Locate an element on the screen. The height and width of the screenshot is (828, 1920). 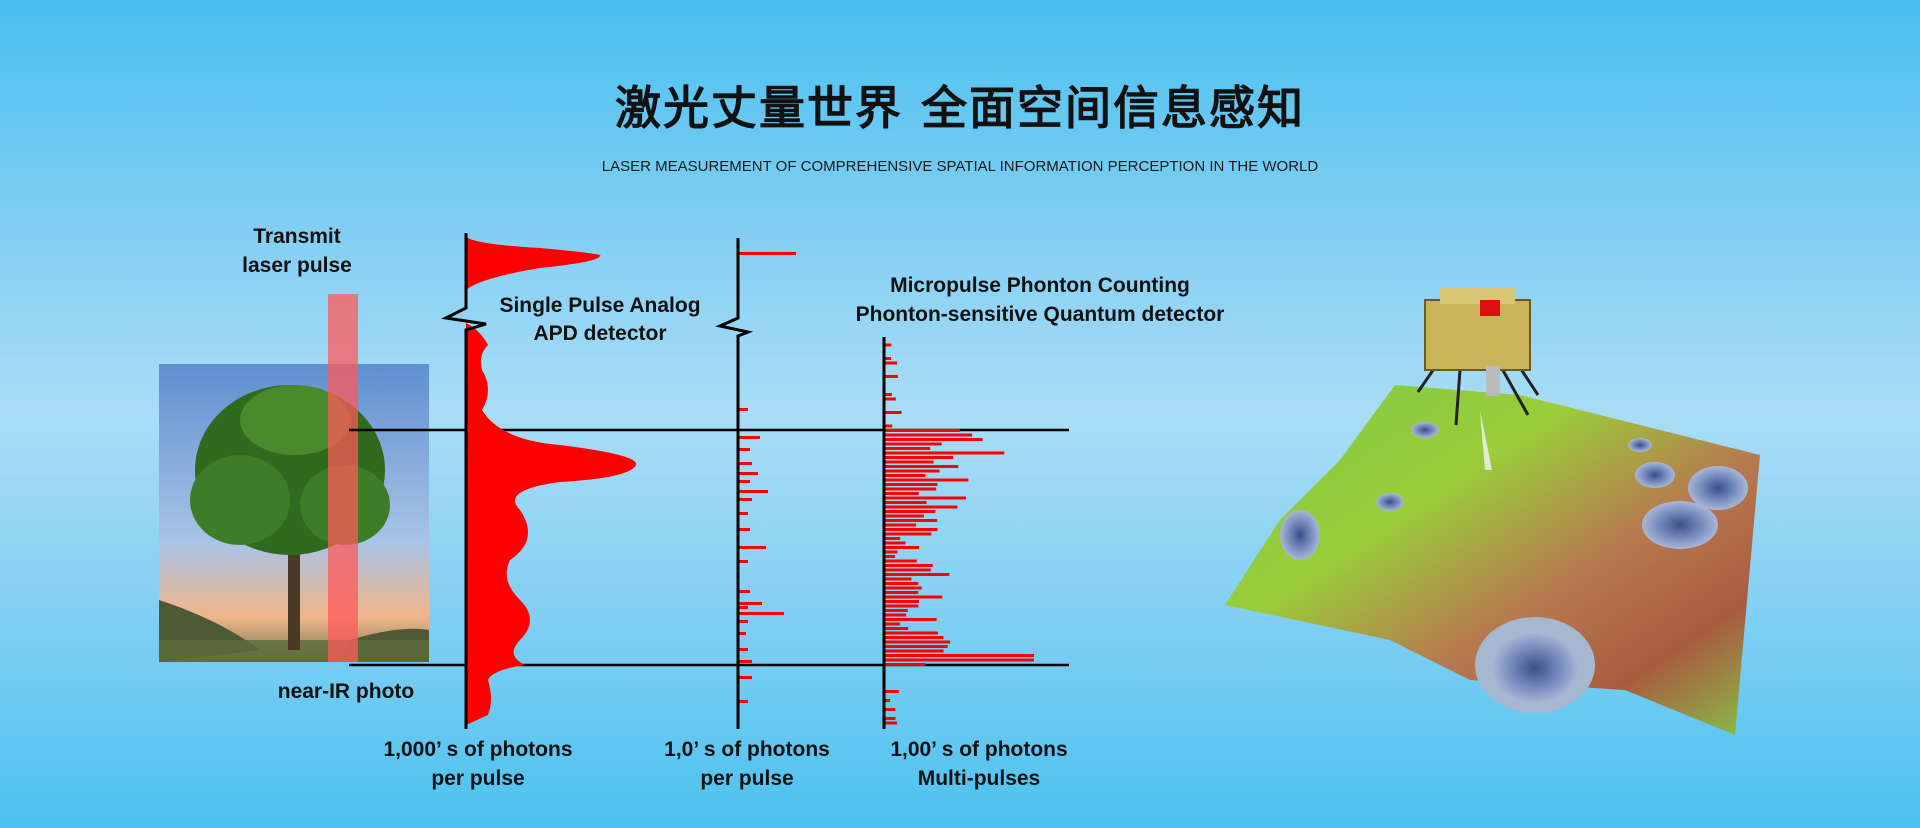
axis3-label-line2: Multi-pulses is located at coordinates (979, 778).